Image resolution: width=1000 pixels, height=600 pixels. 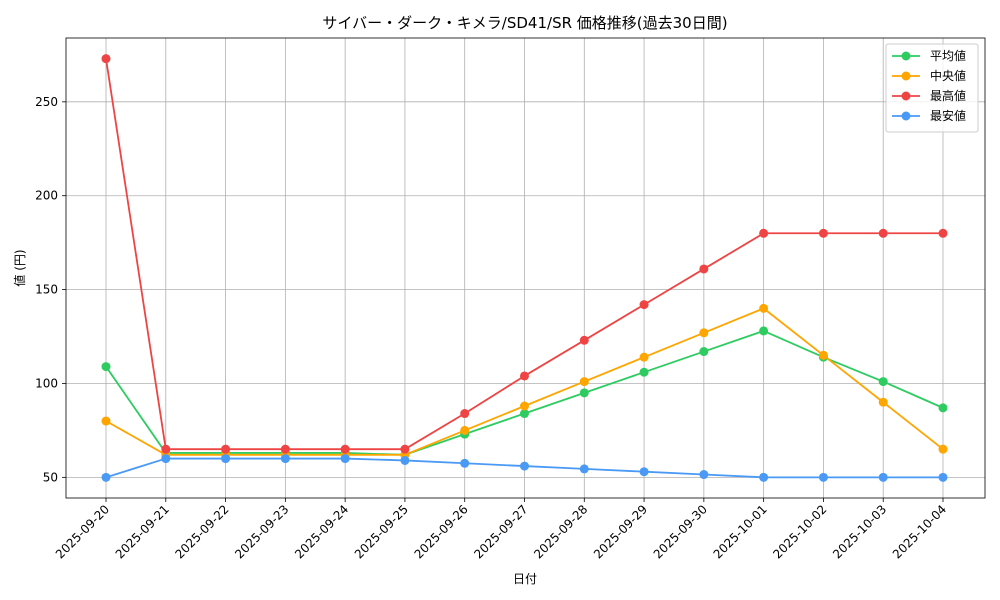 What do you see at coordinates (142, 531) in the screenshot?
I see `x-tick-label: 2025-09-21` at bounding box center [142, 531].